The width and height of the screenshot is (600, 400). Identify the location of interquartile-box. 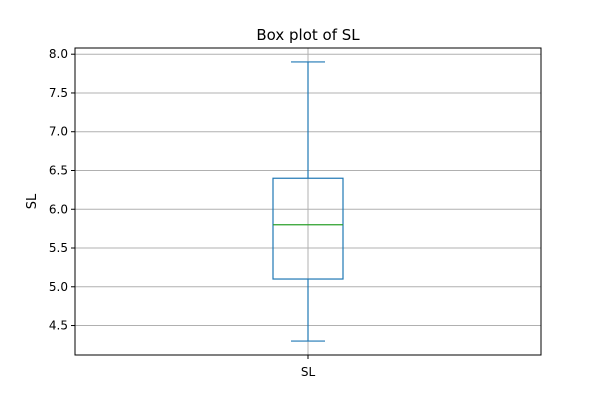
(308, 228).